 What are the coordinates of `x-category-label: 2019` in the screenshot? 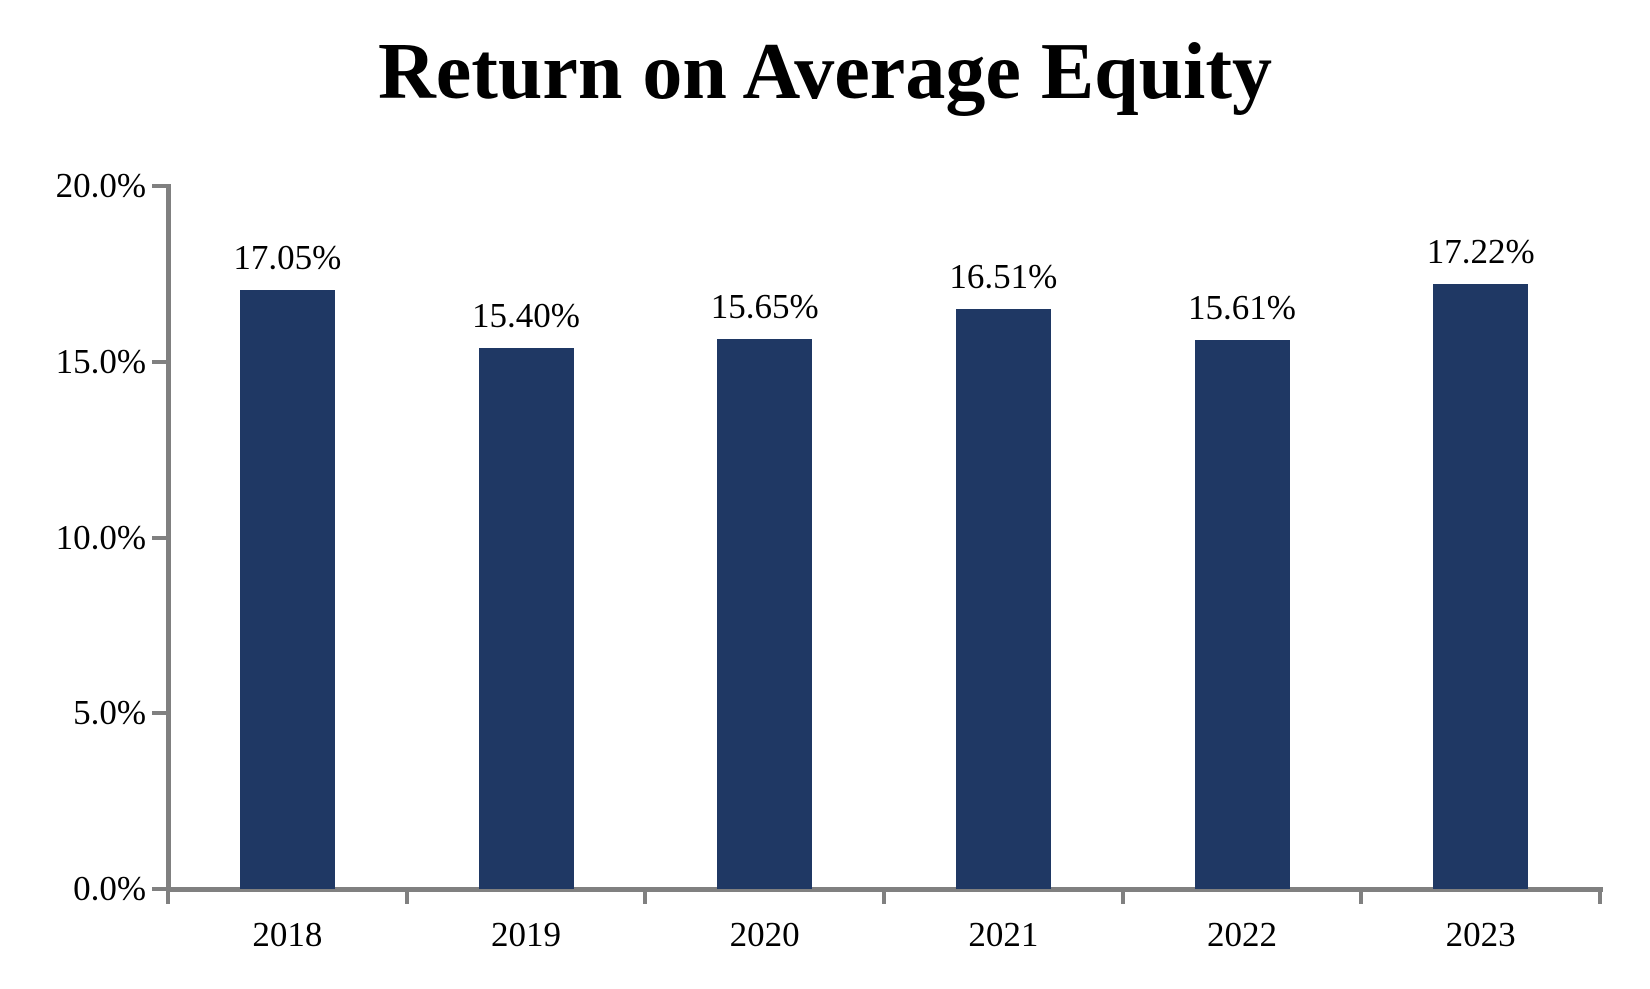 It's located at (526, 934).